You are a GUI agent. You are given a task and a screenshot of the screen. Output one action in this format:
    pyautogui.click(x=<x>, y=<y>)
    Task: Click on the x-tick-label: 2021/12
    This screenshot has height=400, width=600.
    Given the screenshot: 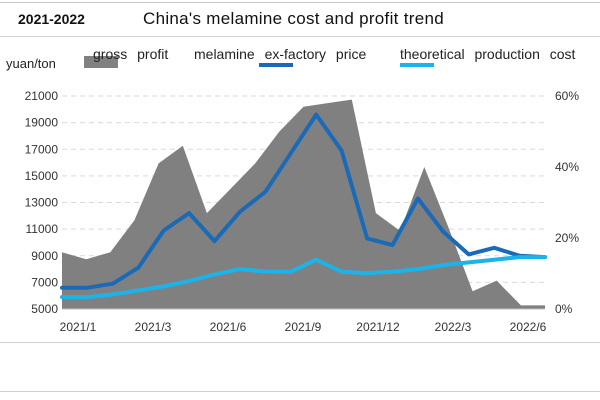 What is the action you would take?
    pyautogui.click(x=378, y=327)
    